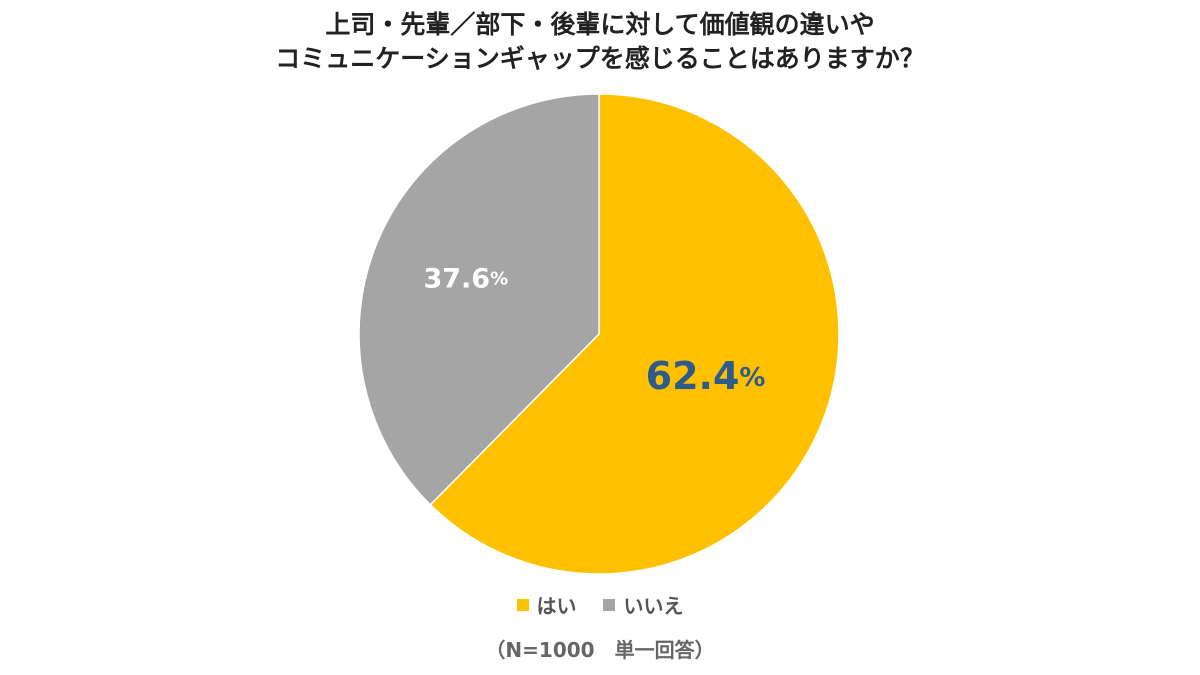 This screenshot has width=1200, height=675. Describe the element at coordinates (693, 375) in the screenshot. I see `data-label-value: 62.4` at that location.